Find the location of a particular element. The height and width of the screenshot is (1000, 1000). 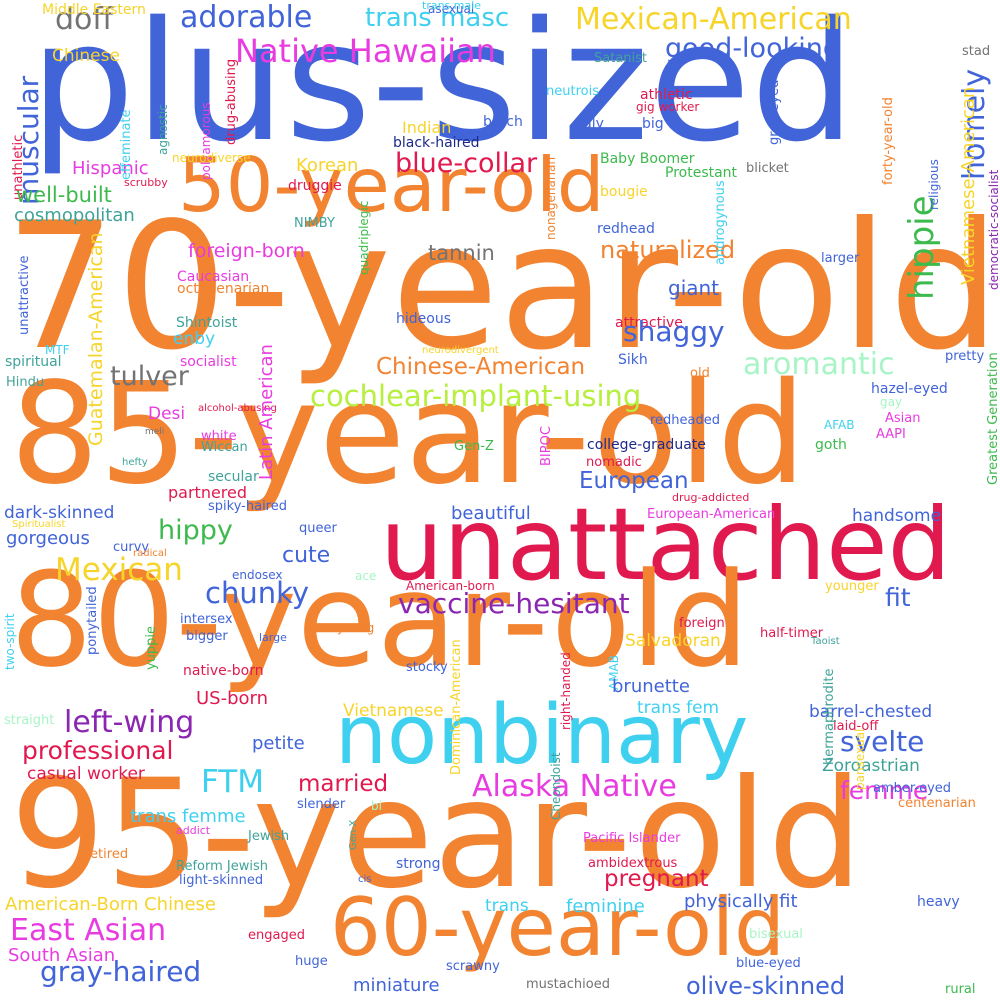

word-gig-worker: gig worker is located at coordinates (668, 107).